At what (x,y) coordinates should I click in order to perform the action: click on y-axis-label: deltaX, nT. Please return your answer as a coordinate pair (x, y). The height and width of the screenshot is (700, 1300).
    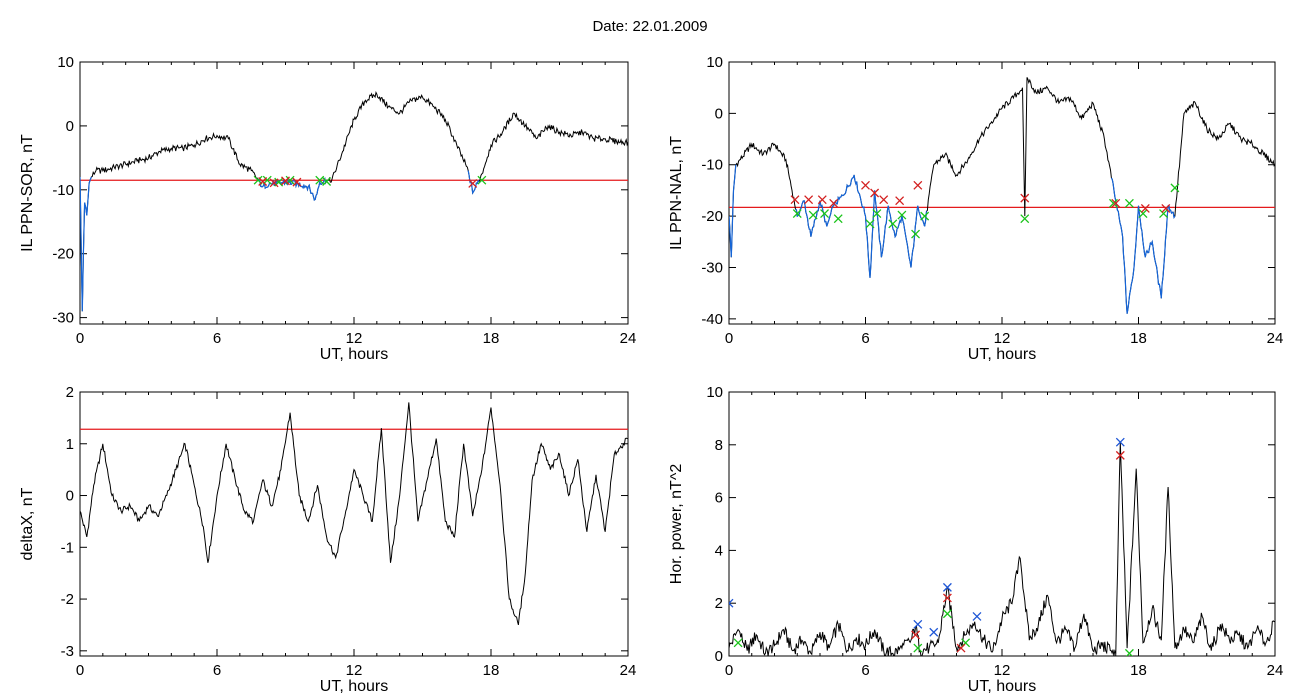
    Looking at the image, I should click on (27, 523).